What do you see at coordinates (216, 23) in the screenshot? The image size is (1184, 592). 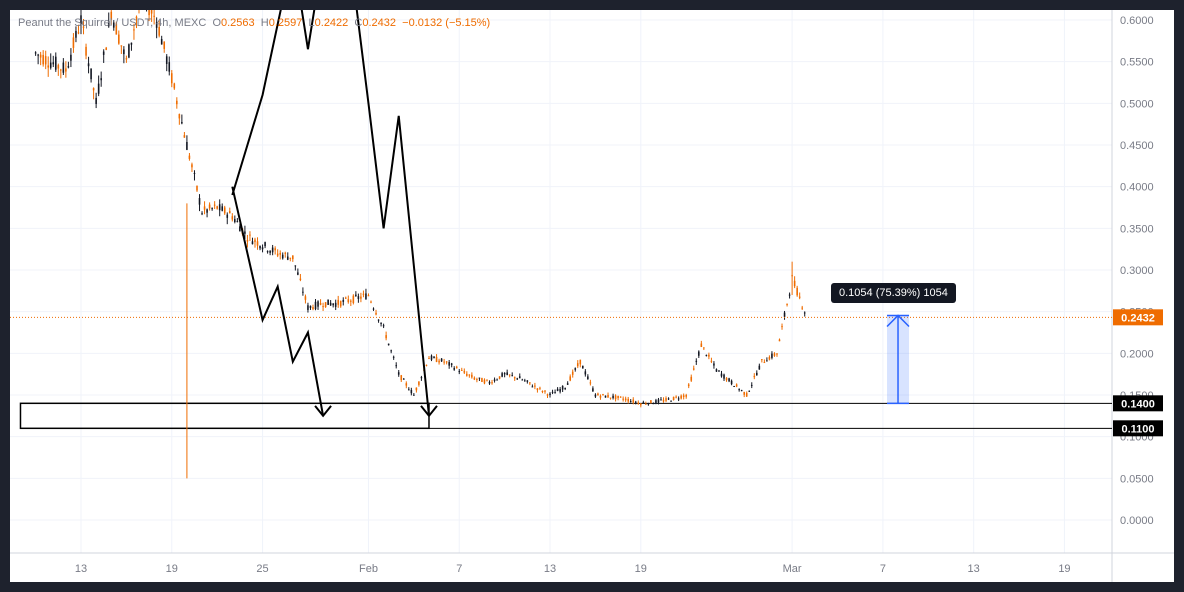 I see `open-key: O` at bounding box center [216, 23].